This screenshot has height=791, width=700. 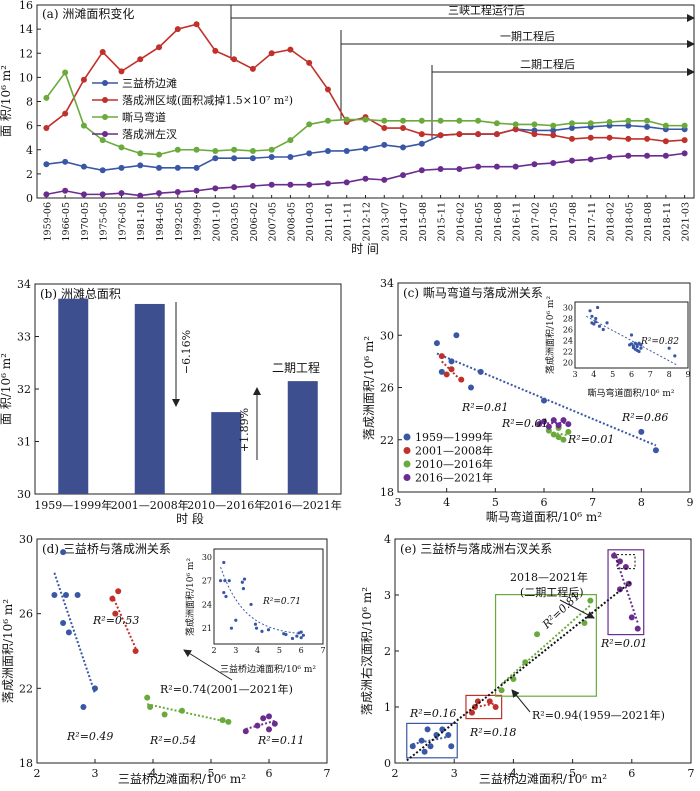 What do you see at coordinates (495, 502) in the screenshot?
I see `c-x-tick-label: 5` at bounding box center [495, 502].